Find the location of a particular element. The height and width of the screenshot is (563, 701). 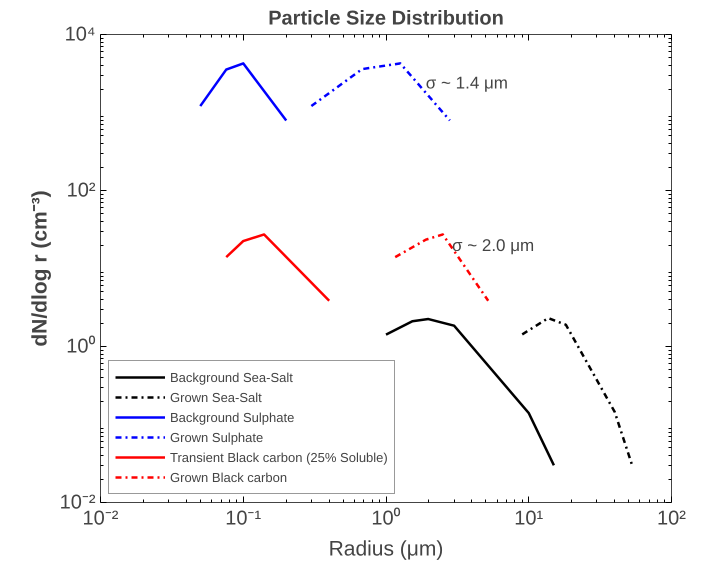

x-tick-label: 10¹ is located at coordinates (529, 519).